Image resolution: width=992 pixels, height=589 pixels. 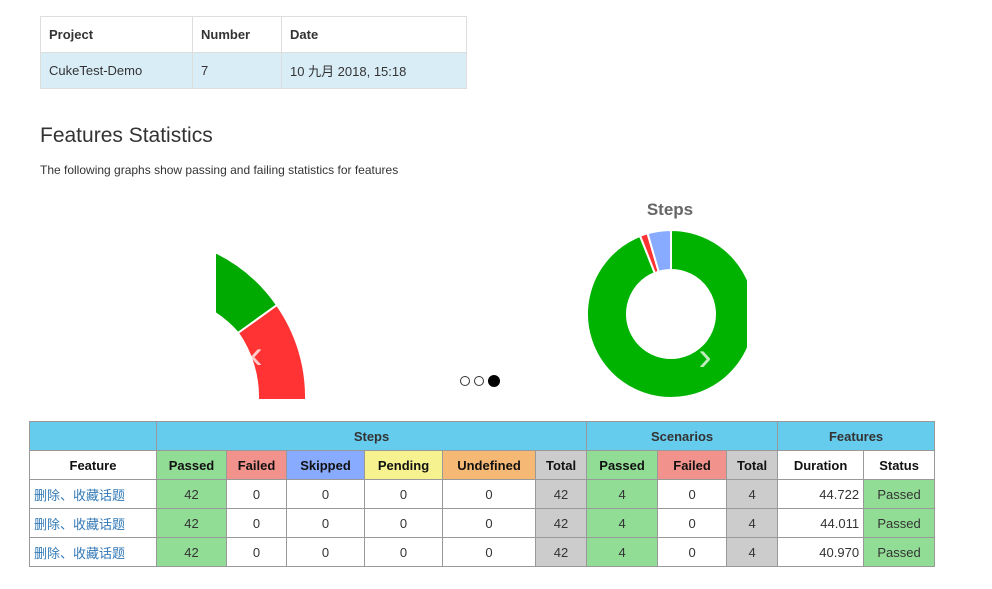 I want to click on col-scenarios-passed: Passed, so click(x=622, y=465).